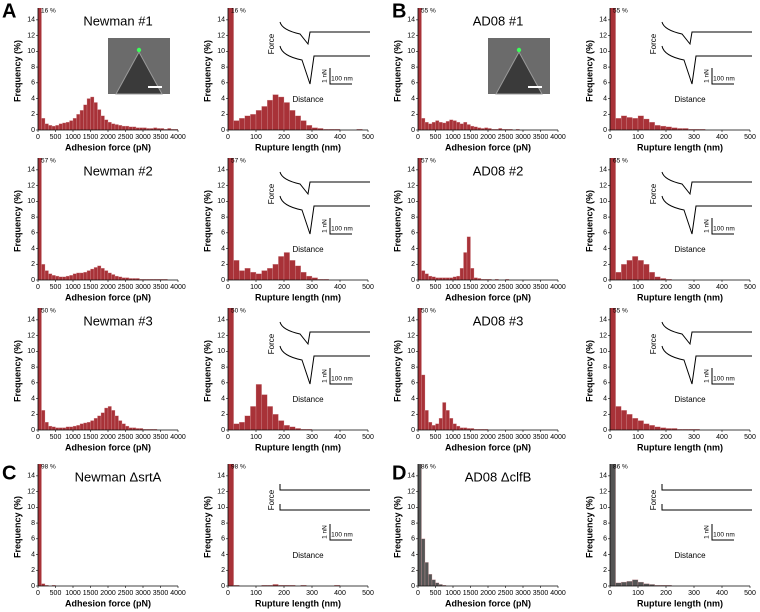 This screenshot has height=612, width=760. I want to click on inset-x-label: Distance, so click(690, 555).